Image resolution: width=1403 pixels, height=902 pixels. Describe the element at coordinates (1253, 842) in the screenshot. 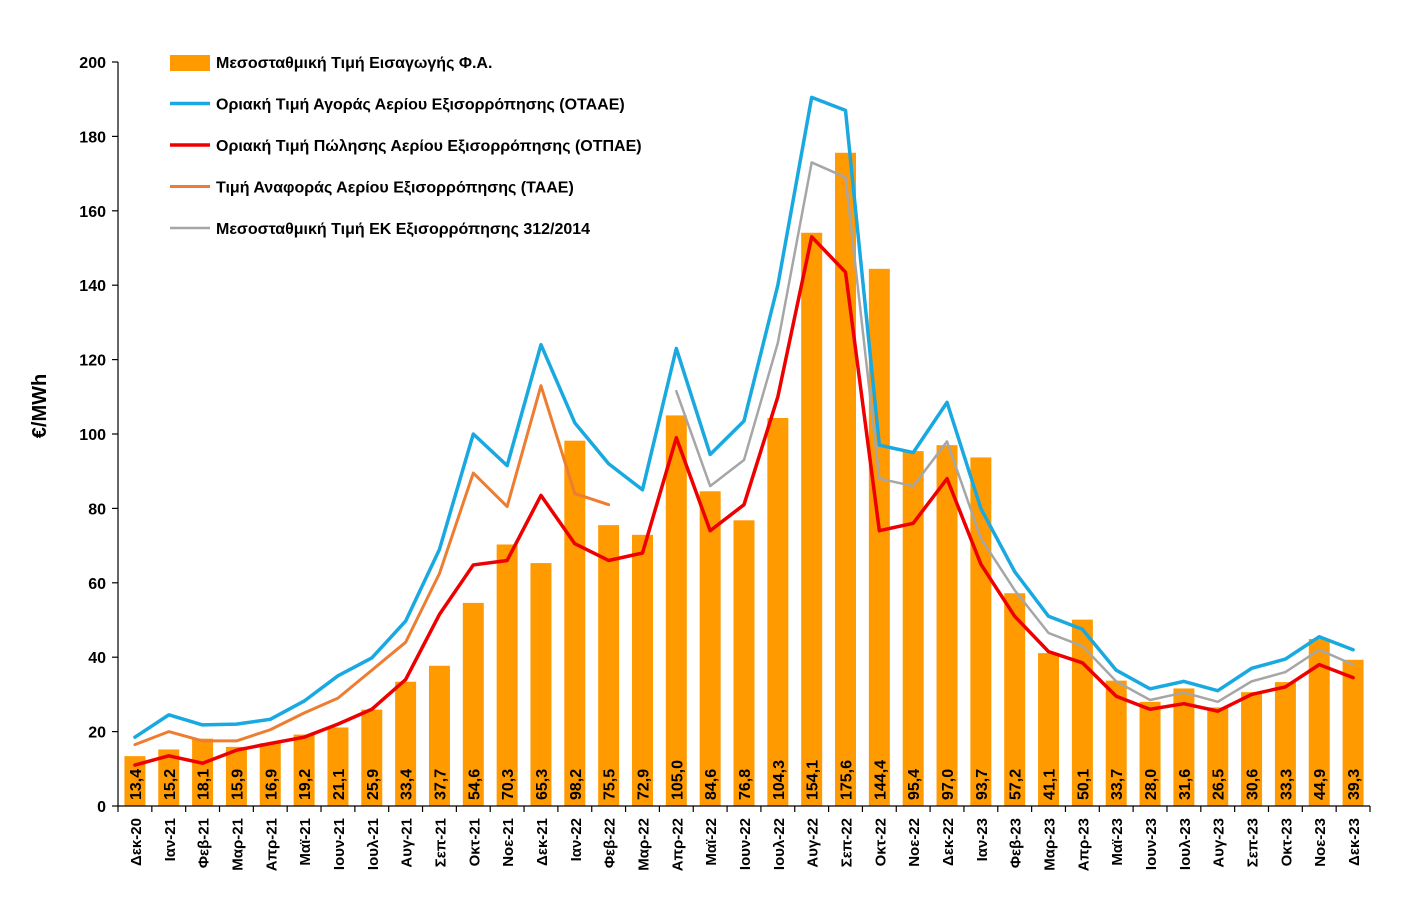

I see `x-tick-label: Σεπ-23` at that location.